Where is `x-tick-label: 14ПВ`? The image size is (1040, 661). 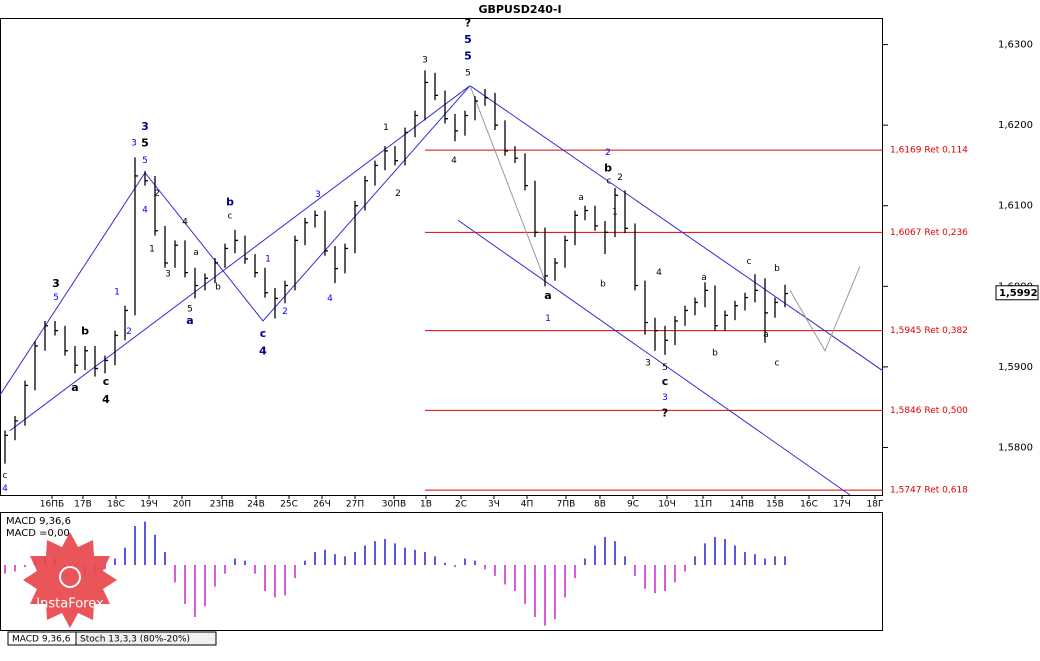
x-tick-label: 14ПВ is located at coordinates (742, 505).